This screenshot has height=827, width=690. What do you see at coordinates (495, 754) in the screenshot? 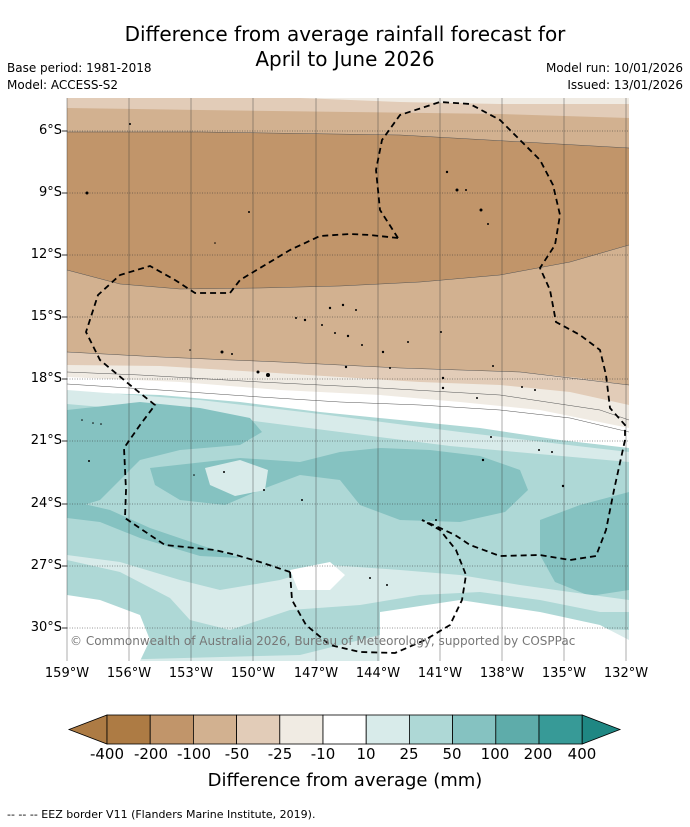
I see `colorbar-tick: 100` at bounding box center [495, 754].